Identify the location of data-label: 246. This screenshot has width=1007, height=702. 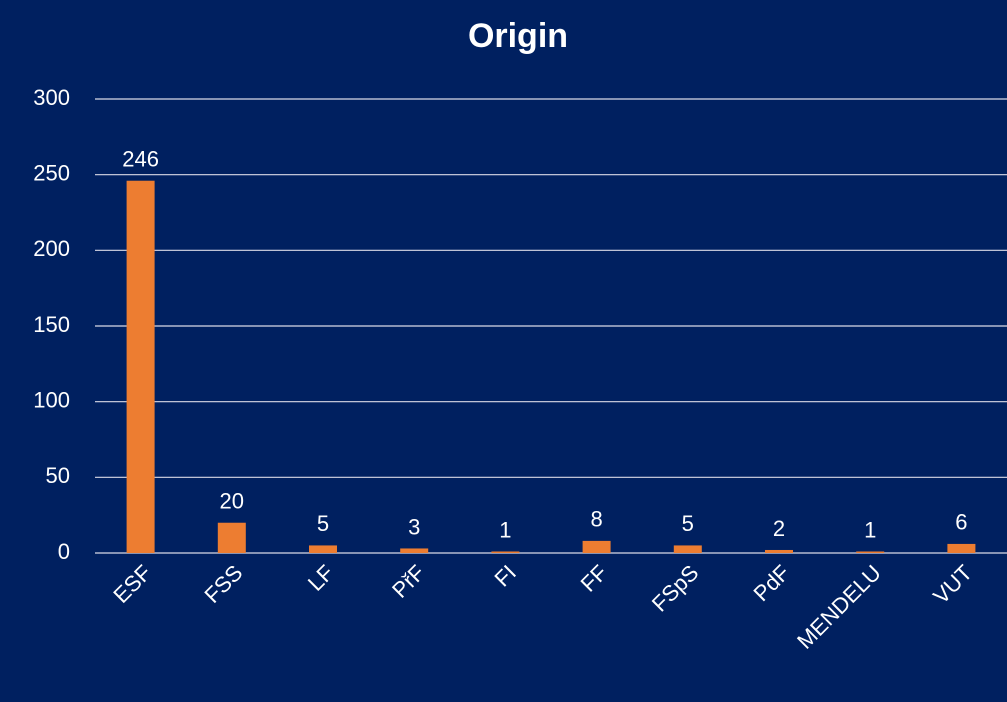
(140, 159).